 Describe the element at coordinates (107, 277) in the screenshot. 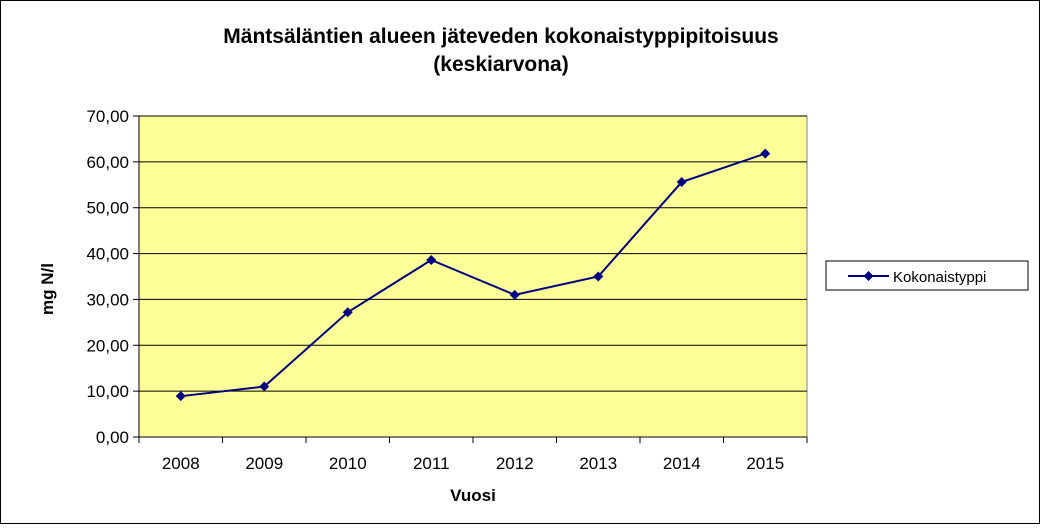

I see `y-tick-labels: 0,00 10,00 20,00 30,00 40,00 50,00 60,00 70,00` at that location.